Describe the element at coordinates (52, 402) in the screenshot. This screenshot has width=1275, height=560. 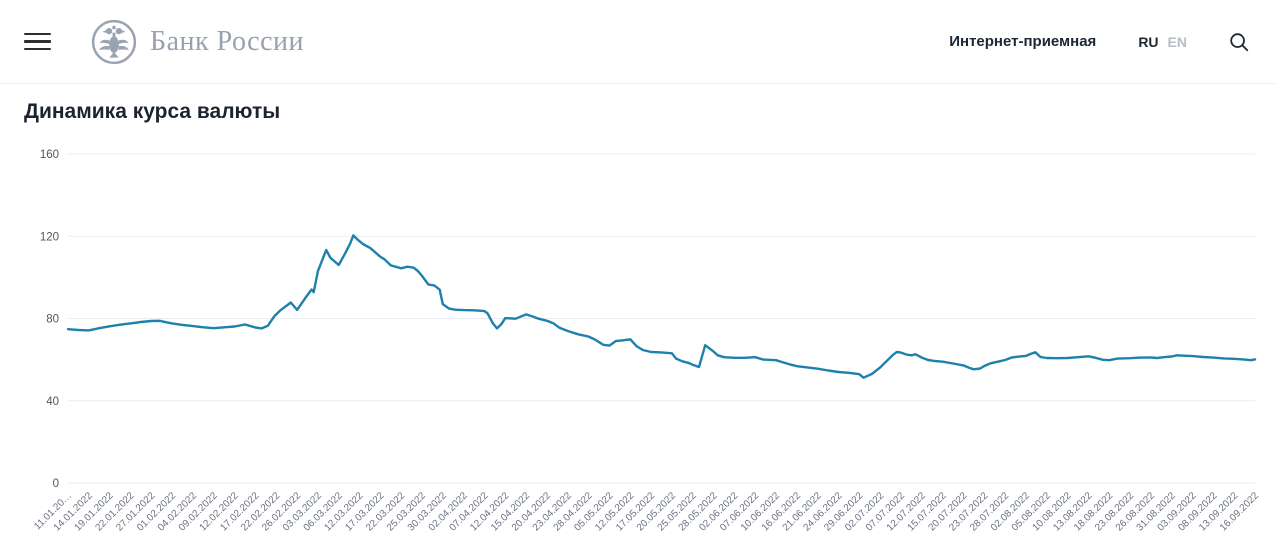
I see `svg-text: 40` at that location.